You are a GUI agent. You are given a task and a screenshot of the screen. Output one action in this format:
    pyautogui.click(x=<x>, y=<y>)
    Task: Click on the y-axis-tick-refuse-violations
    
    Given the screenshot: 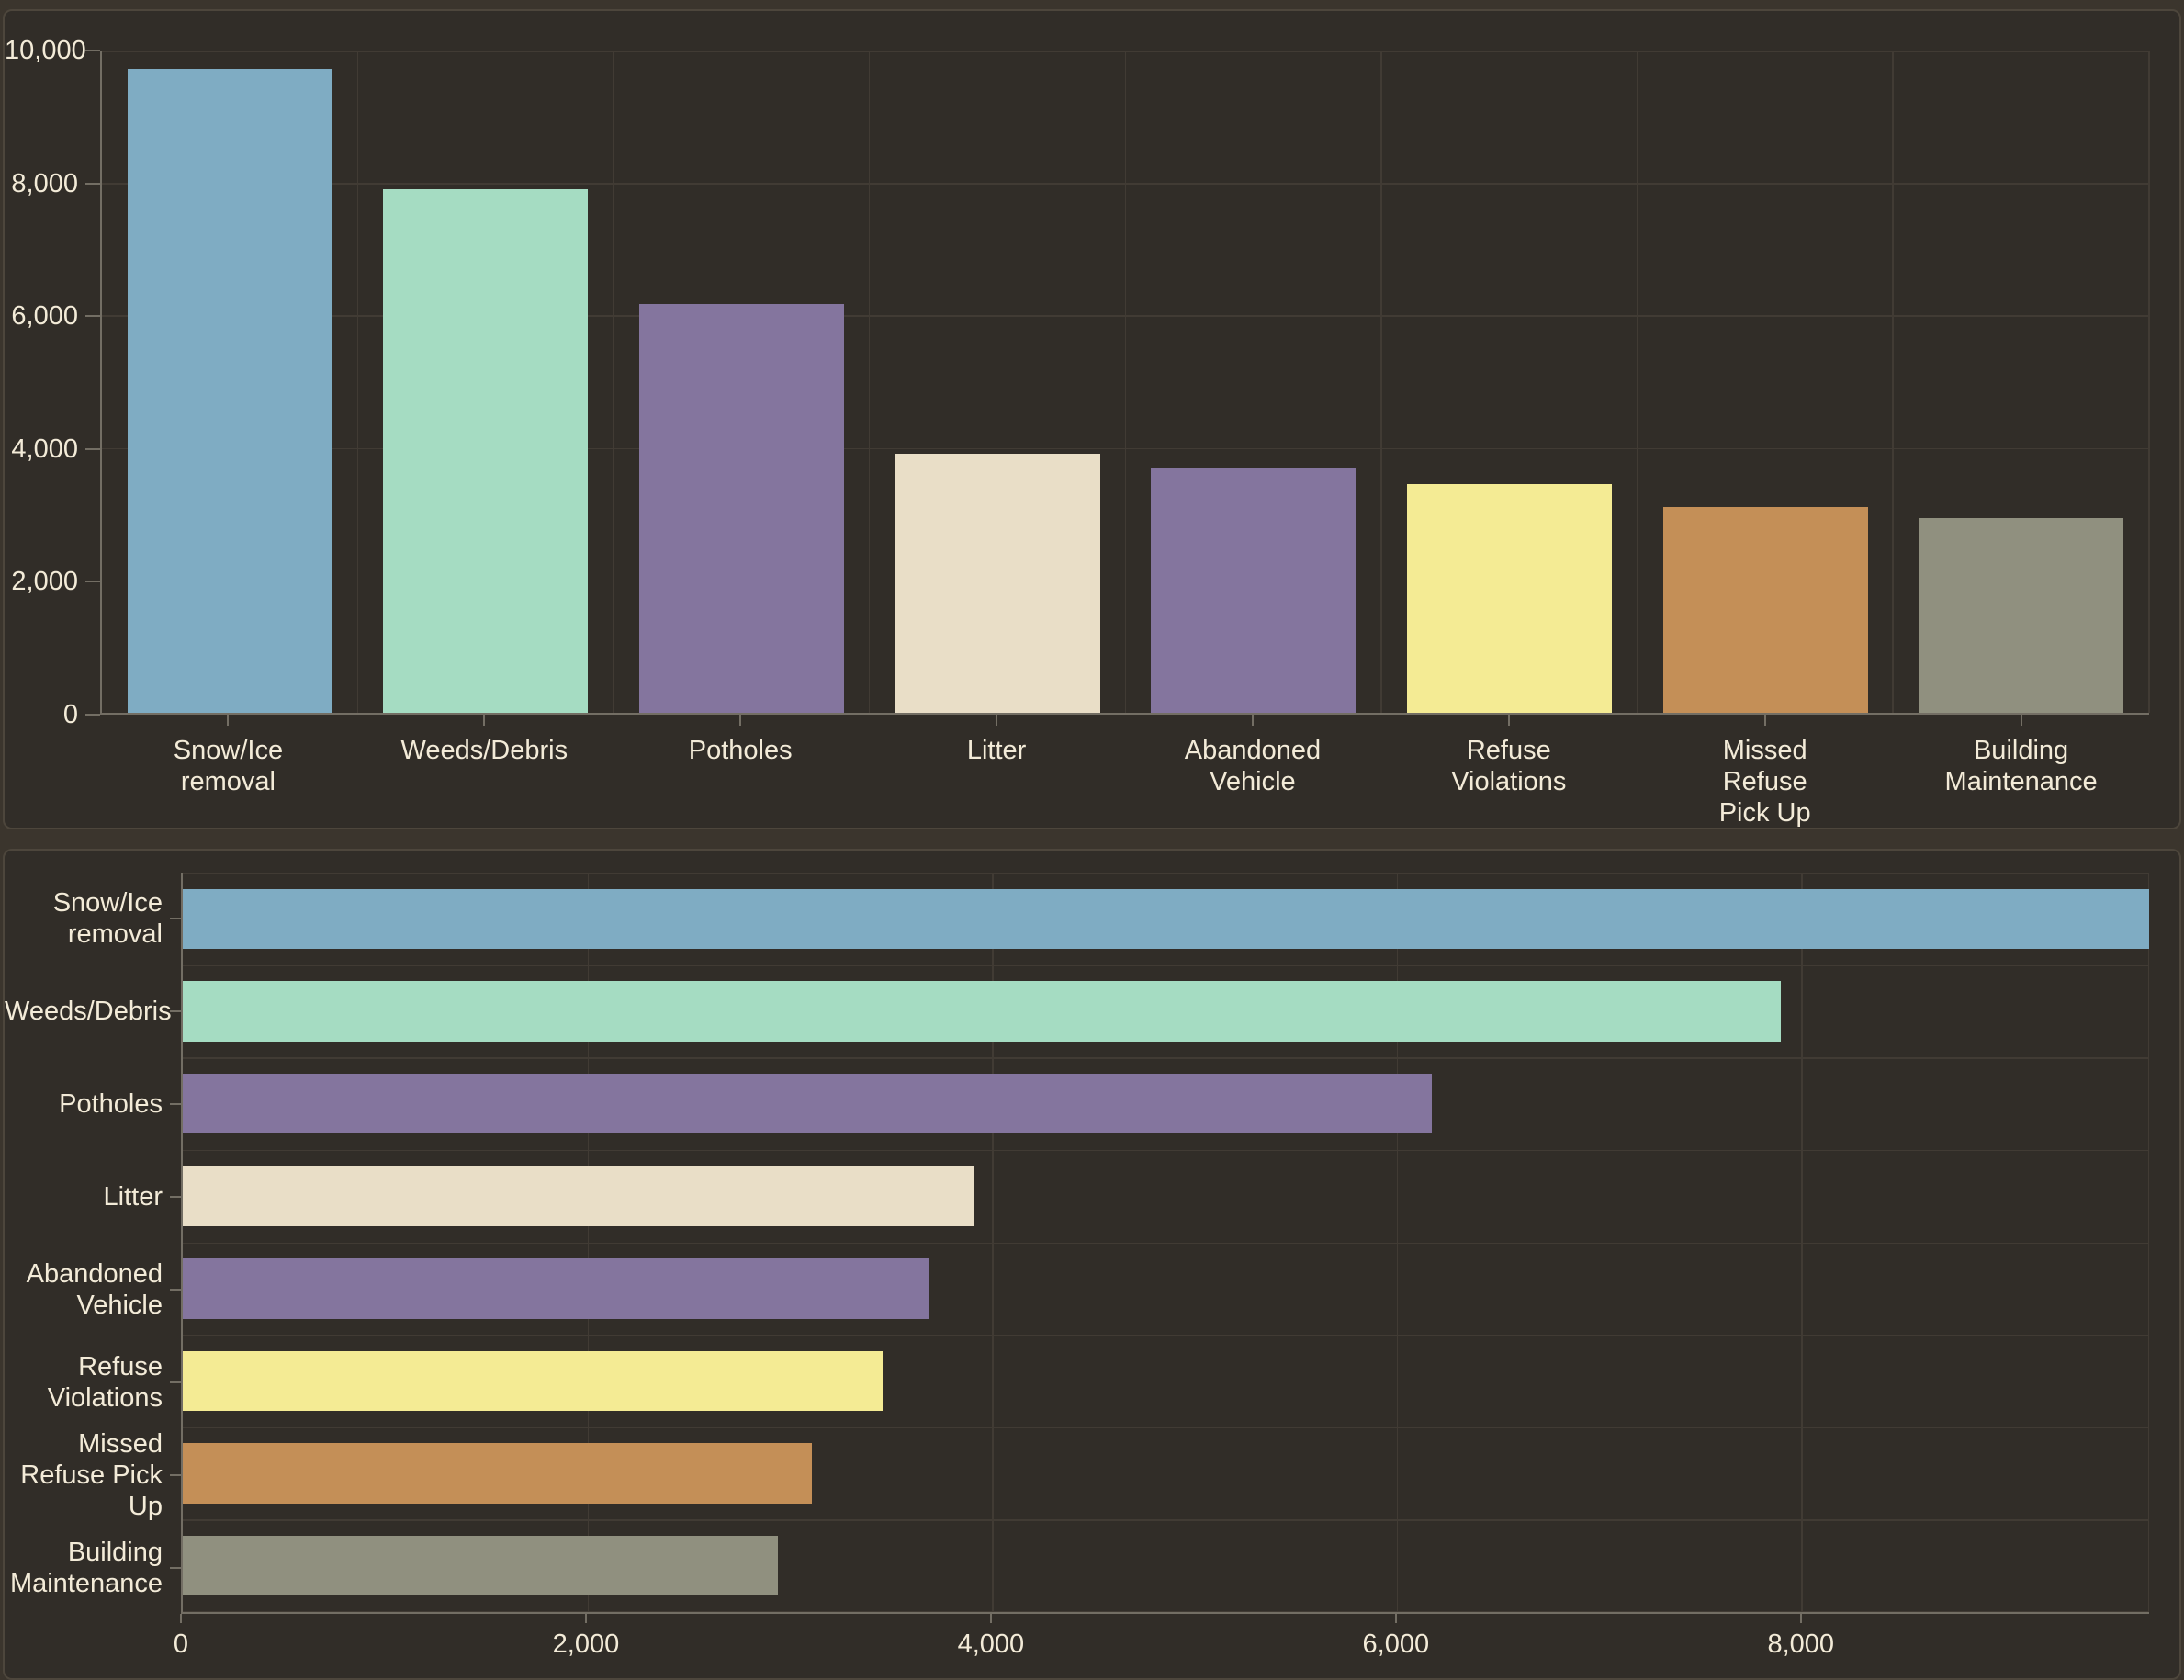 What is the action you would take?
    pyautogui.click(x=175, y=1382)
    